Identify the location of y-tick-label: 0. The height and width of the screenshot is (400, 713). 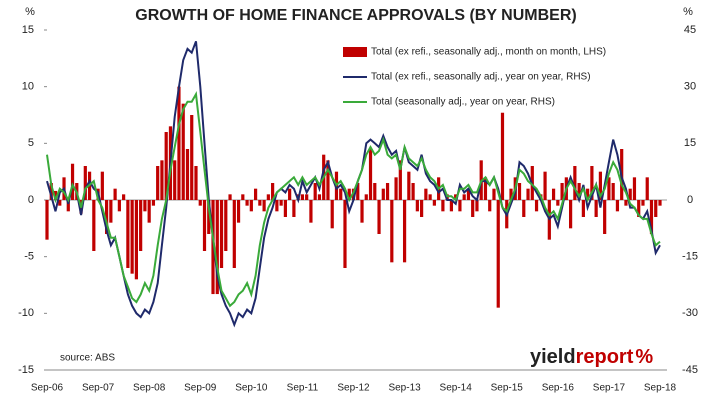
(31, 200).